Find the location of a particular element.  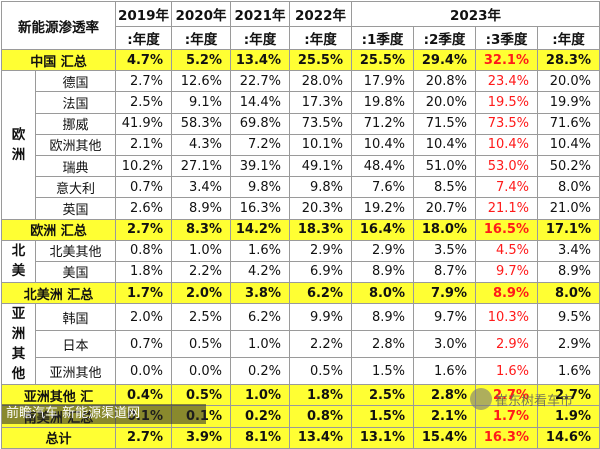

value-cell: 1.0% is located at coordinates (260, 395).